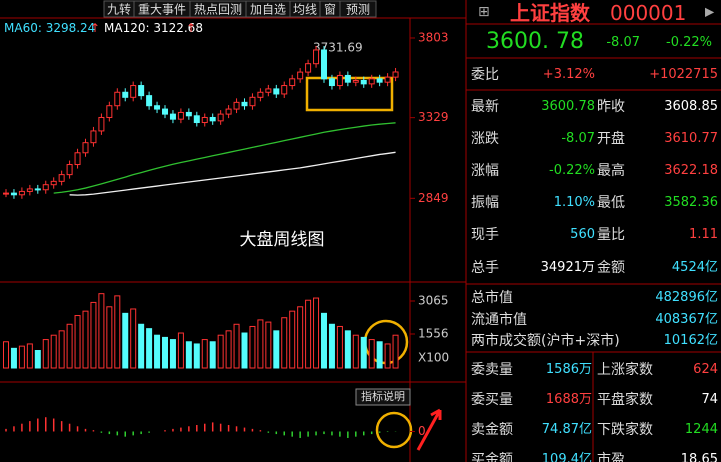 The width and height of the screenshot is (721, 462). Describe the element at coordinates (710, 12) in the screenshot. I see `nav-icon: ▶` at that location.